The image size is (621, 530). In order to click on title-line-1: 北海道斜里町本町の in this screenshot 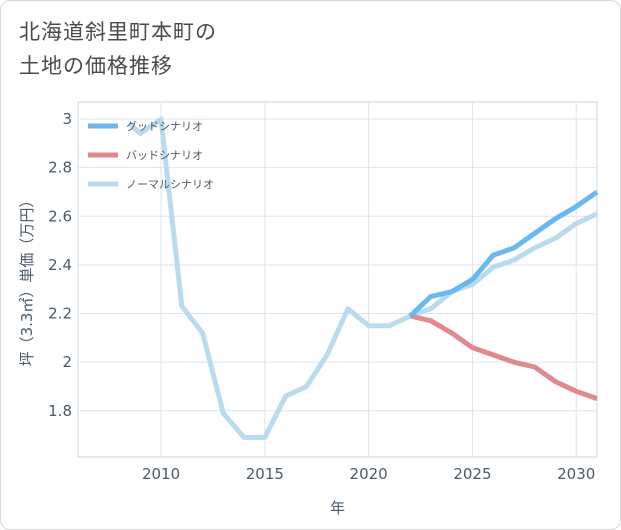, I will do `click(118, 32)`.